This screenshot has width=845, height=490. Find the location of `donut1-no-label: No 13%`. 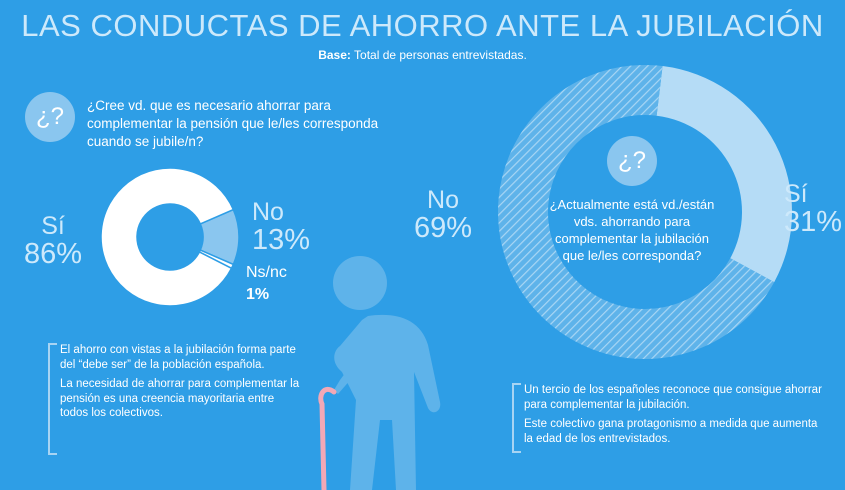

donut1-no-label: No 13% is located at coordinates (281, 227).